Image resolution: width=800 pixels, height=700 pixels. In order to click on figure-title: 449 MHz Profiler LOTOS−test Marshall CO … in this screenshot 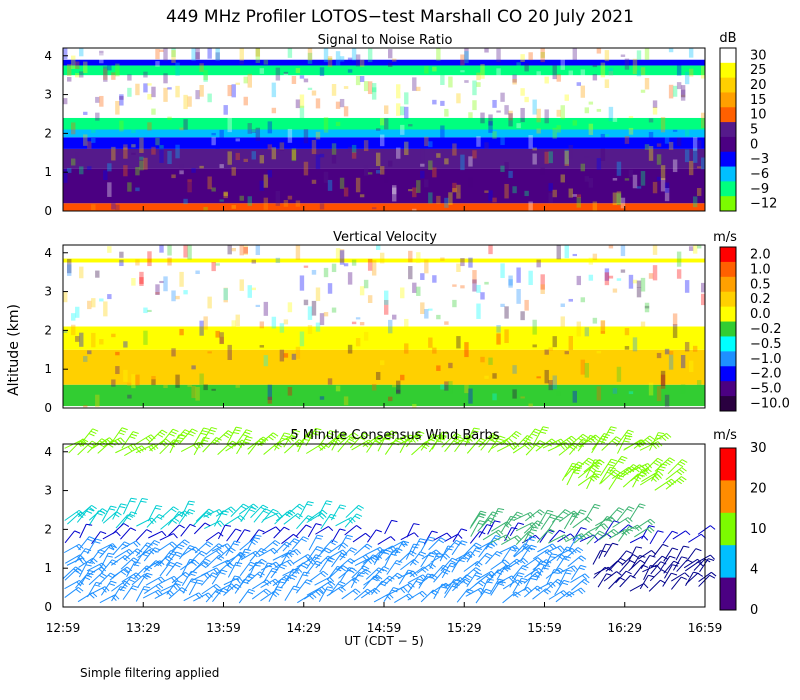, I will do `click(400, 17)`.